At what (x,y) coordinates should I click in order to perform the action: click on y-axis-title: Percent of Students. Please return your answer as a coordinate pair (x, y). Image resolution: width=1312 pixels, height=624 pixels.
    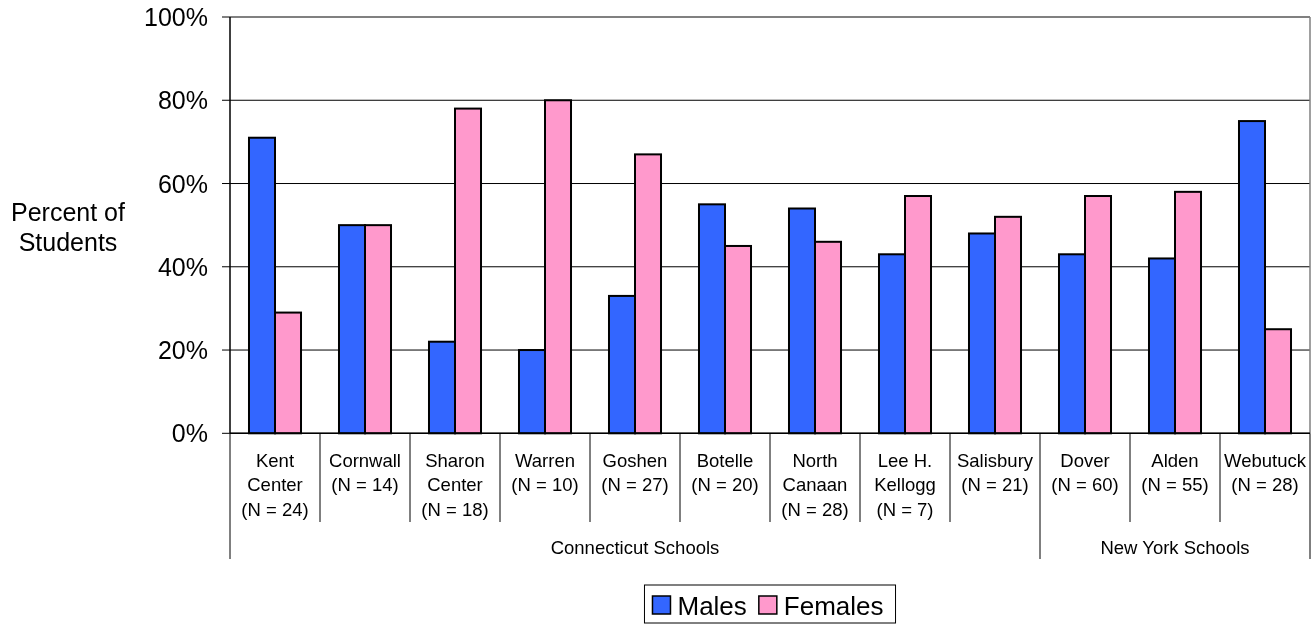
    Looking at the image, I should click on (68, 227).